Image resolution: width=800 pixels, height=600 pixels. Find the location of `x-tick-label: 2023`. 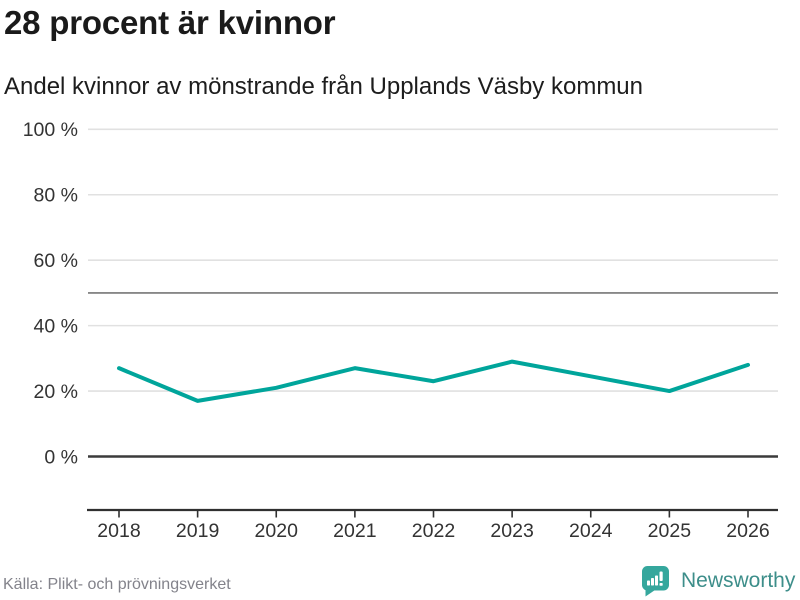

x-tick-label: 2023 is located at coordinates (511, 531).